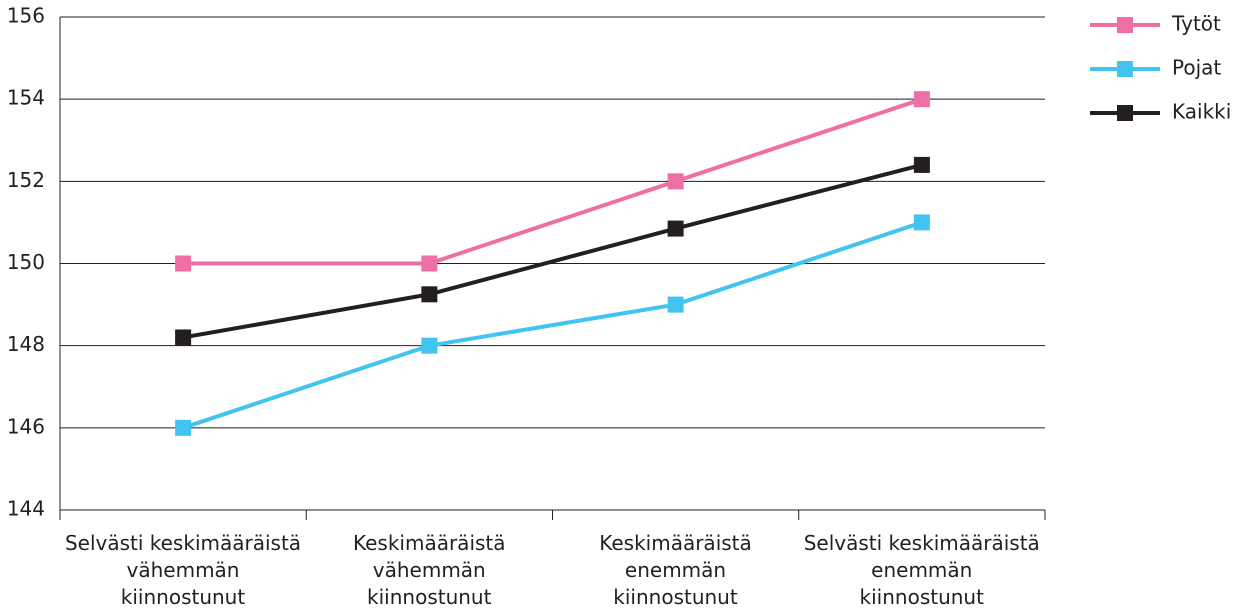  I want to click on y-tick-label: 156, so click(26, 16).